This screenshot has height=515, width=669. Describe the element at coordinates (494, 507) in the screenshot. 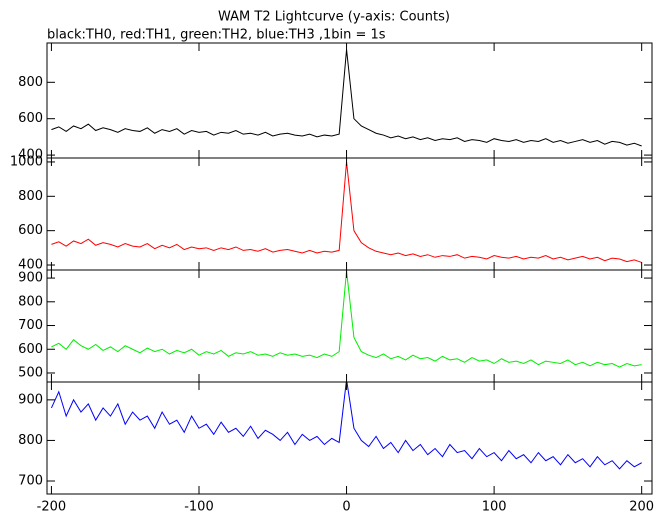

I see `x-tick-label: 100` at that location.